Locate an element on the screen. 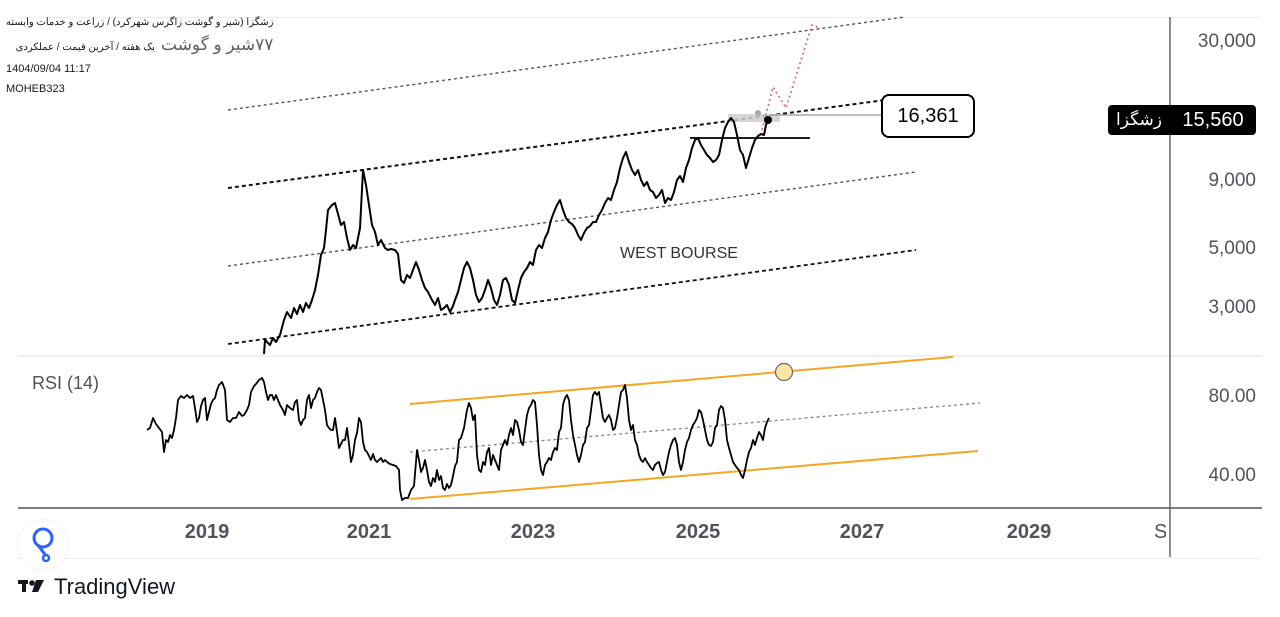  chart-author: MOHEB323 is located at coordinates (35, 89).